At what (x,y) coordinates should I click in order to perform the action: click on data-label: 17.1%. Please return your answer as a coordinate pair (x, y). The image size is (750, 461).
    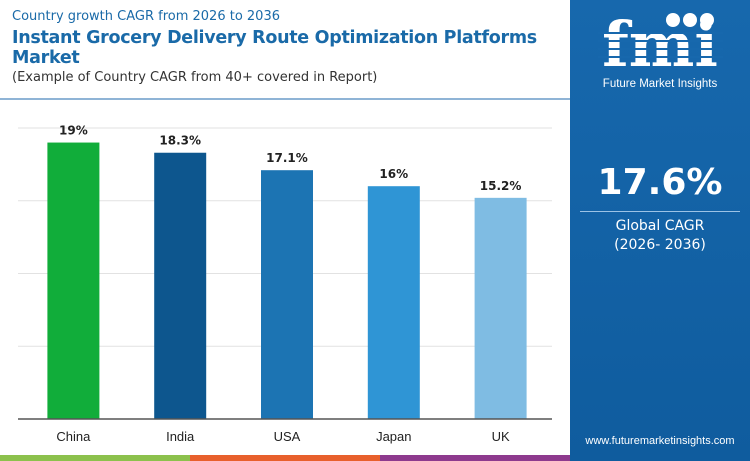
    Looking at the image, I should click on (287, 158).